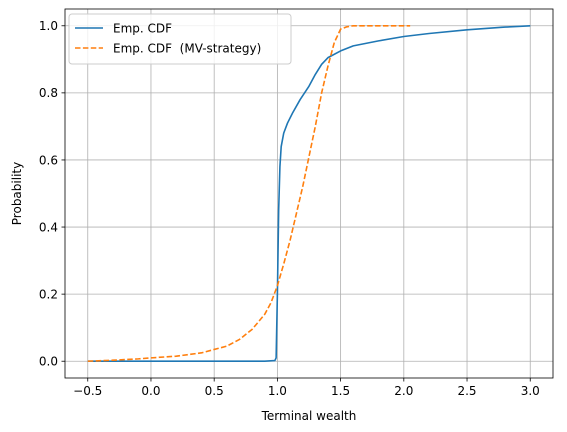 The width and height of the screenshot is (567, 432). I want to click on y-tick-label: 0.6, so click(48, 160).